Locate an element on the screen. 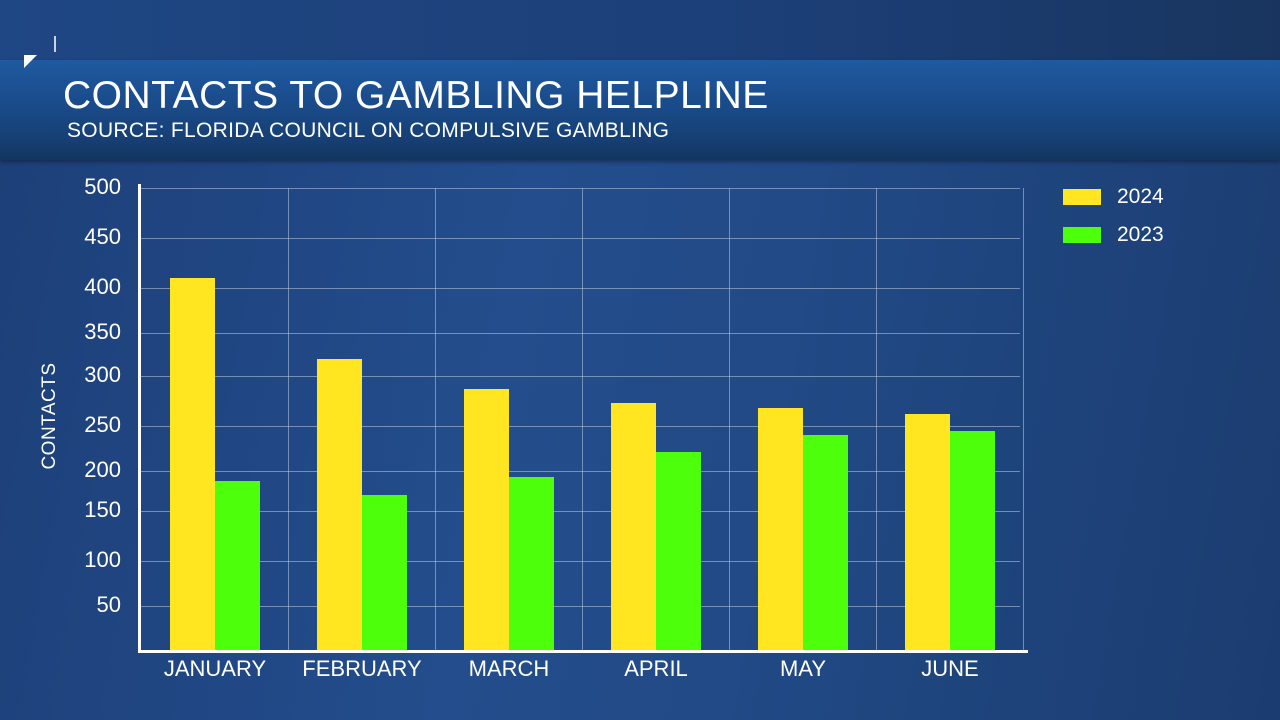 Image resolution: width=1280 pixels, height=720 pixels. y-tick-label: 50 is located at coordinates (108, 604).